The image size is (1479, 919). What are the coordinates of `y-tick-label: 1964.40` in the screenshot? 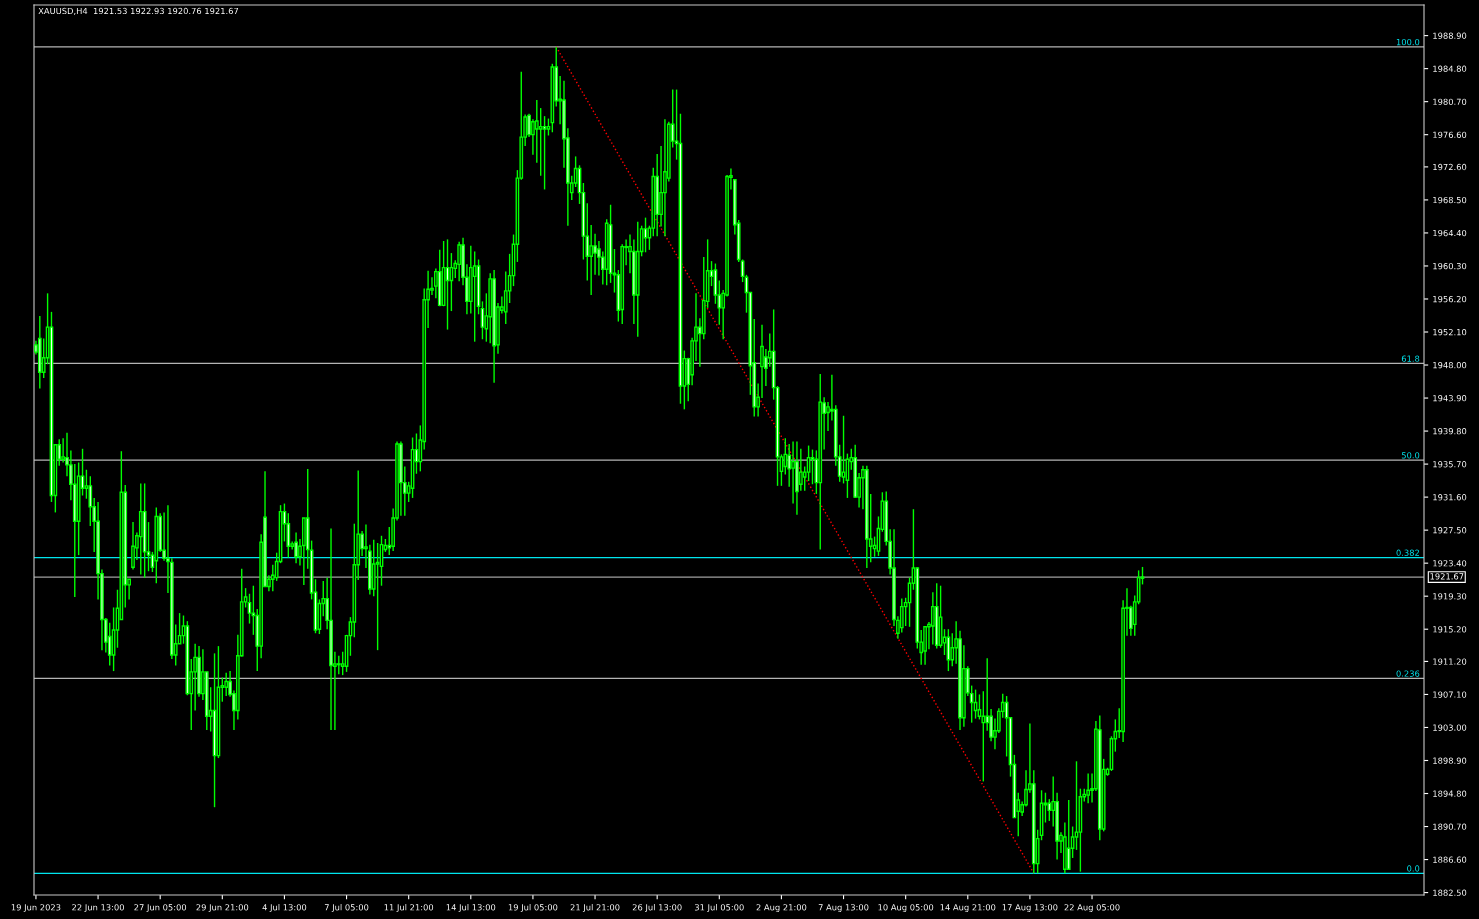 It's located at (1450, 233).